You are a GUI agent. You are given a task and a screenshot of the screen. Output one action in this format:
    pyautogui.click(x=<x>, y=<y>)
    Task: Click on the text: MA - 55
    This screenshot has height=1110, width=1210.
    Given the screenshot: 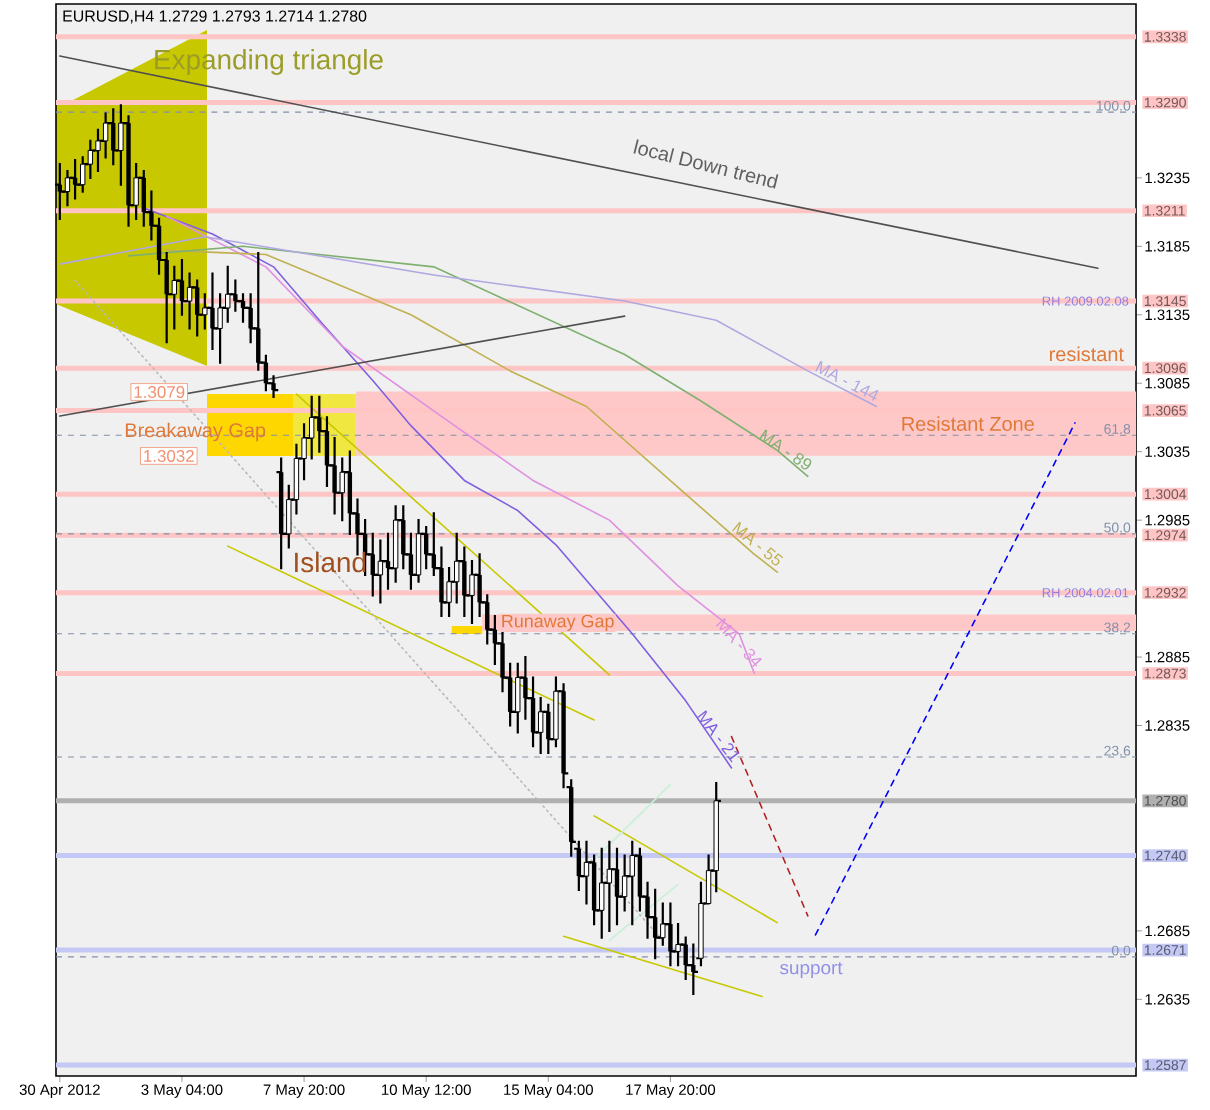 What is the action you would take?
    pyautogui.click(x=758, y=543)
    